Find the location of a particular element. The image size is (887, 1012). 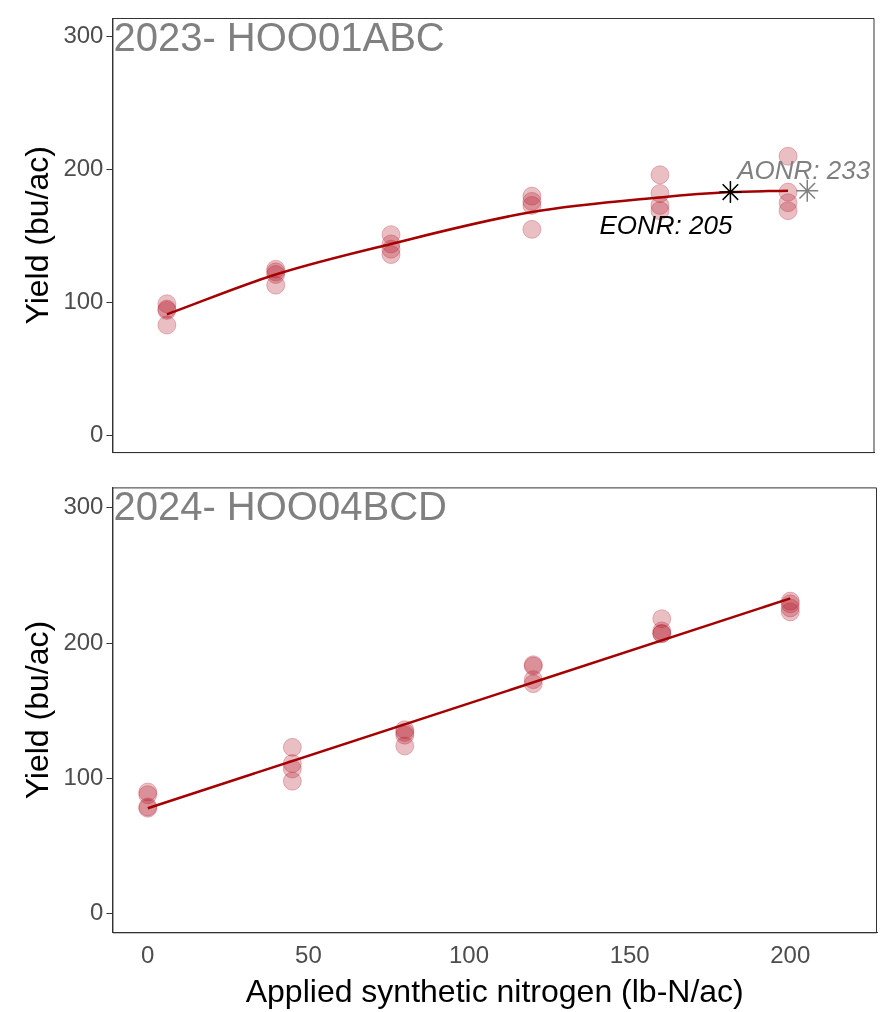

x-axis-title: Applied synthetic nitrogen (lb-N/ac) is located at coordinates (494, 990).